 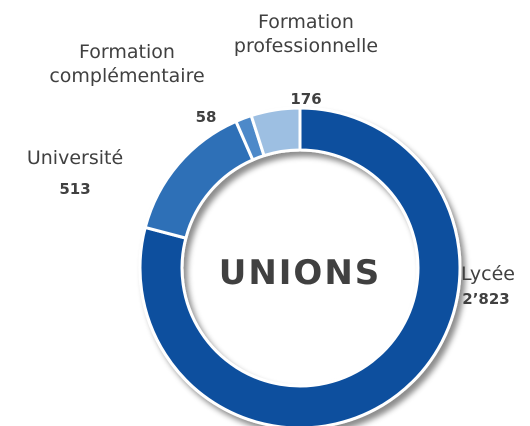 What do you see at coordinates (306, 34) in the screenshot?
I see `category-label: Formation professionnelle` at bounding box center [306, 34].